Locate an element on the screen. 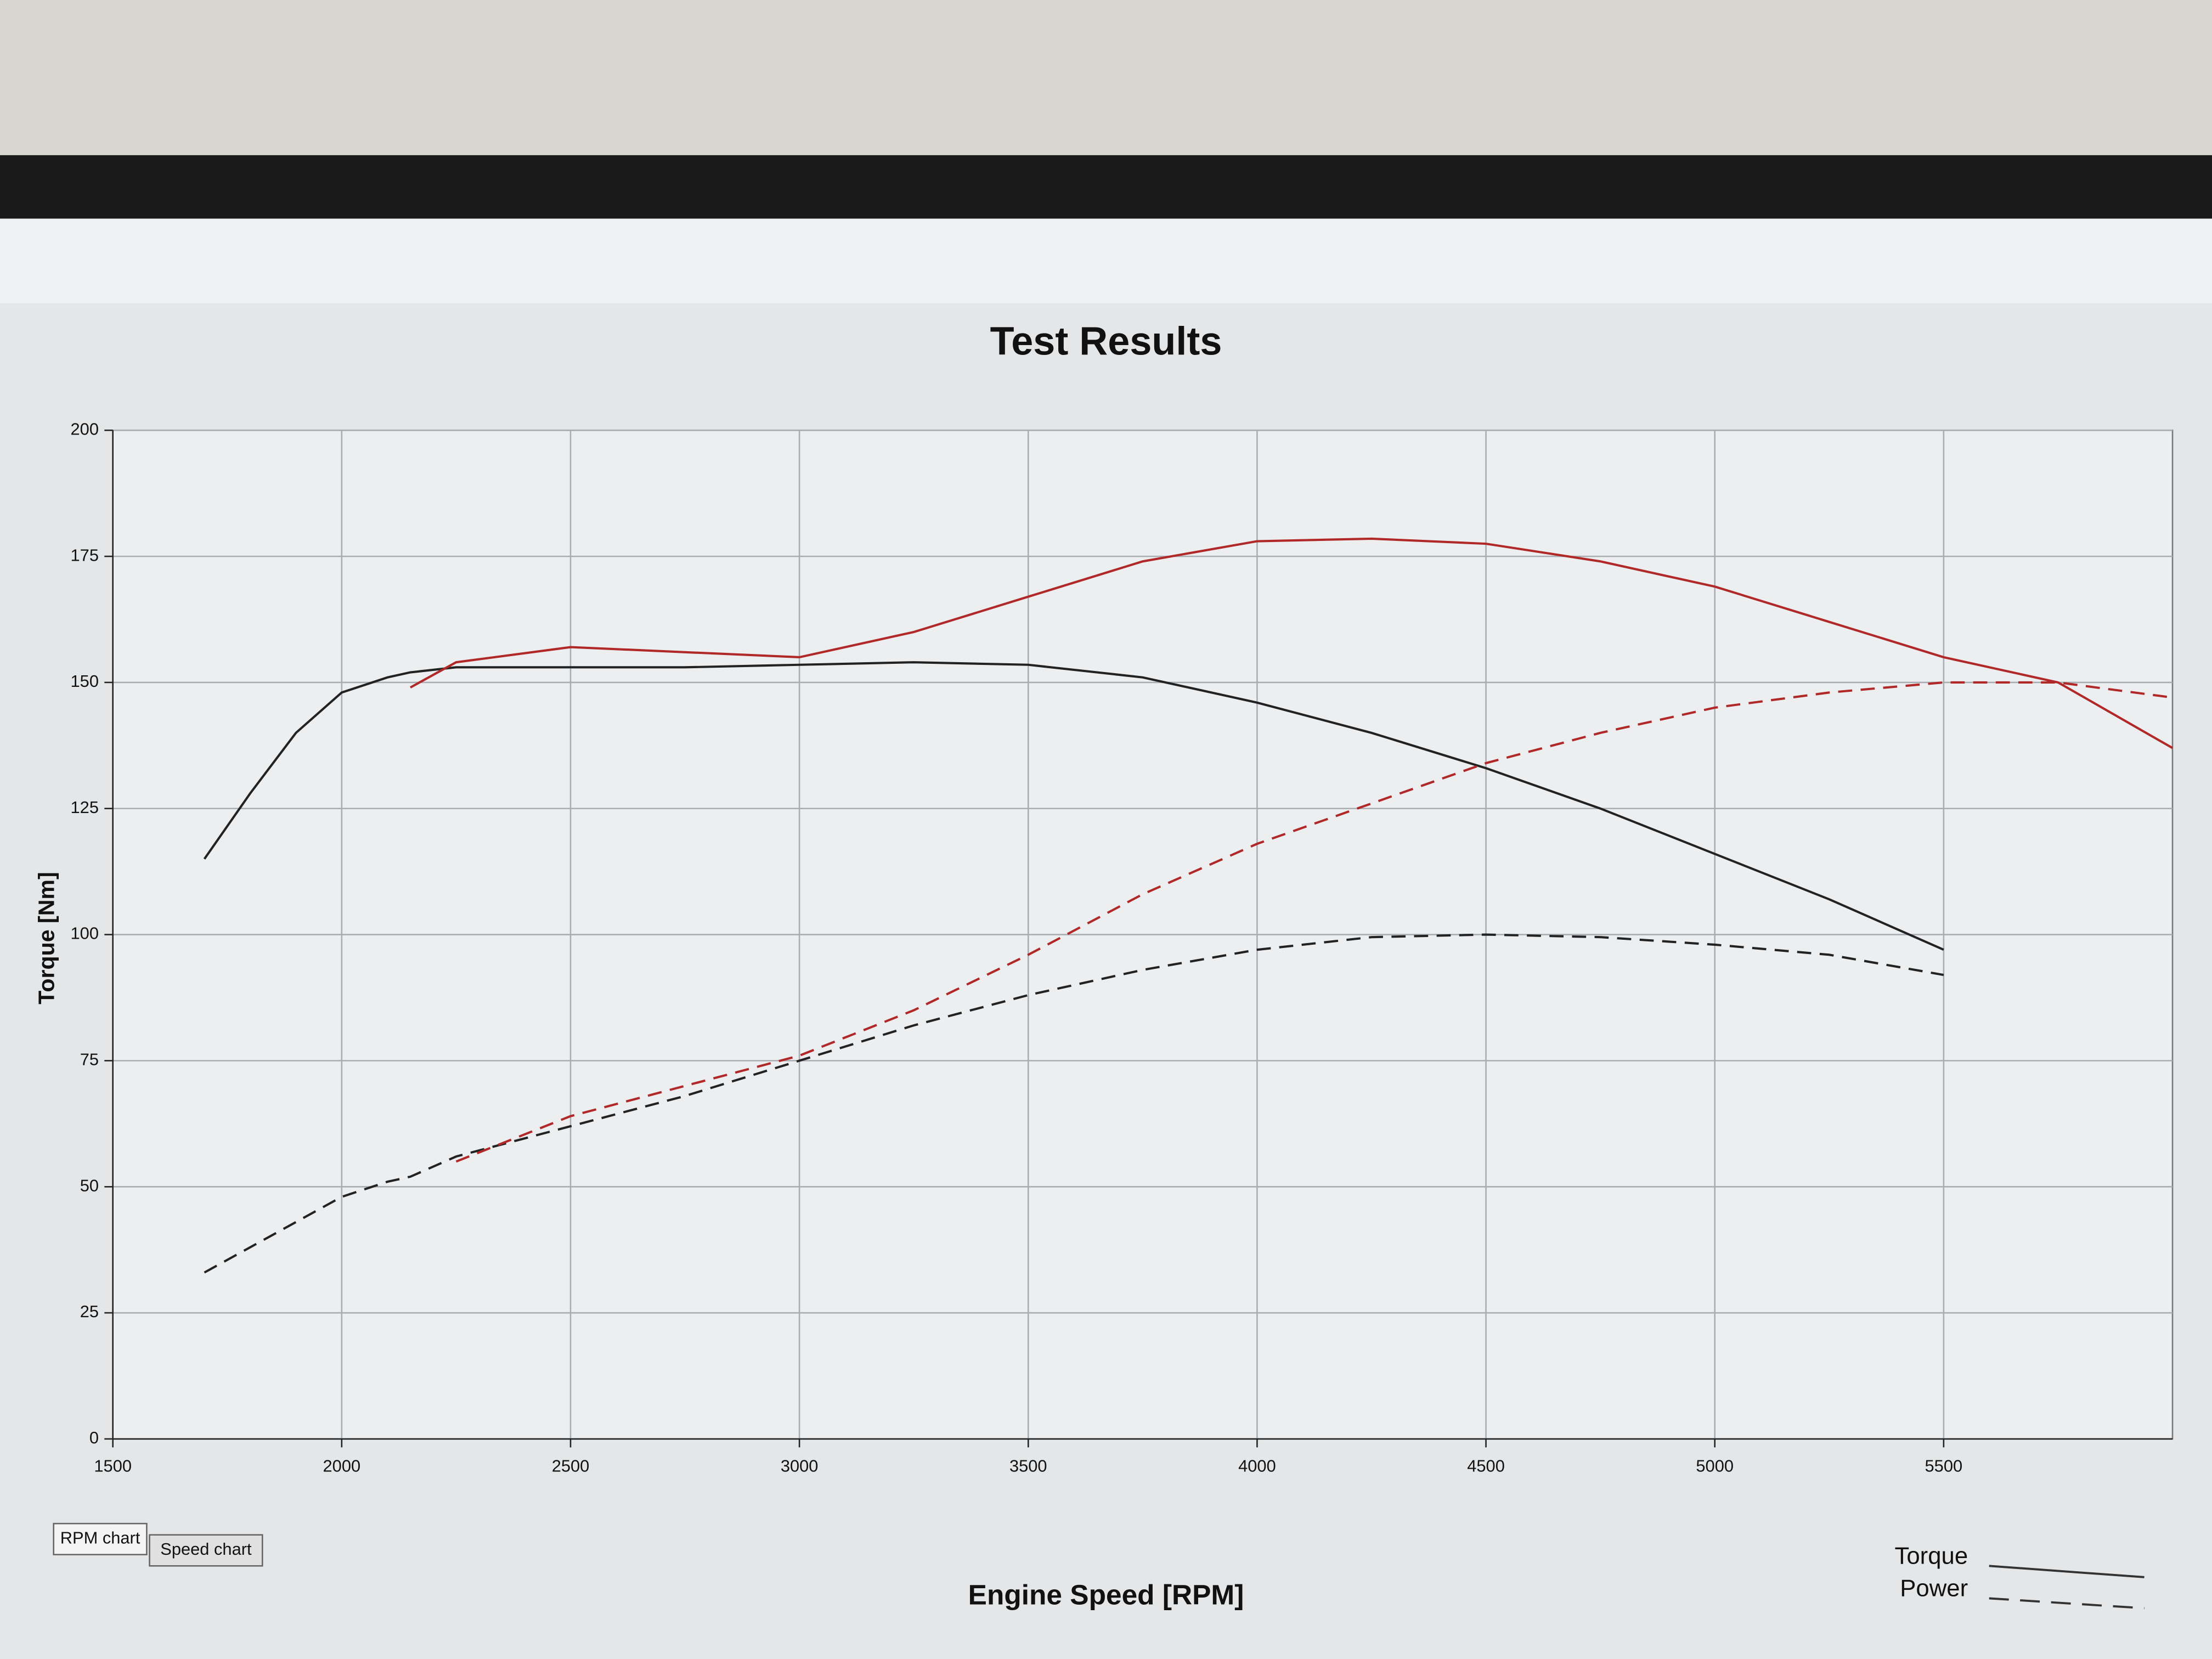  wall is located at coordinates (1106, 77).